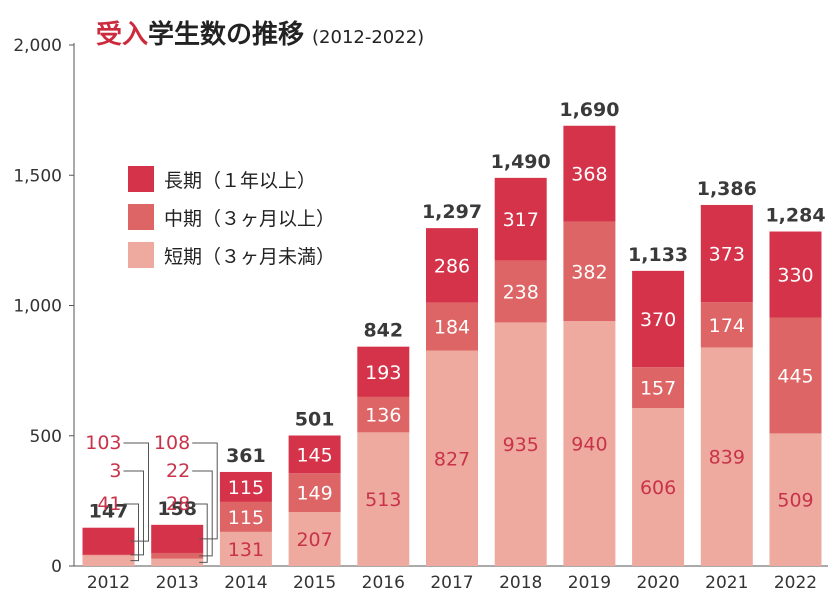 This screenshot has height=601, width=840. Describe the element at coordinates (108, 583) in the screenshot. I see `x-tick-label: 2012` at that location.